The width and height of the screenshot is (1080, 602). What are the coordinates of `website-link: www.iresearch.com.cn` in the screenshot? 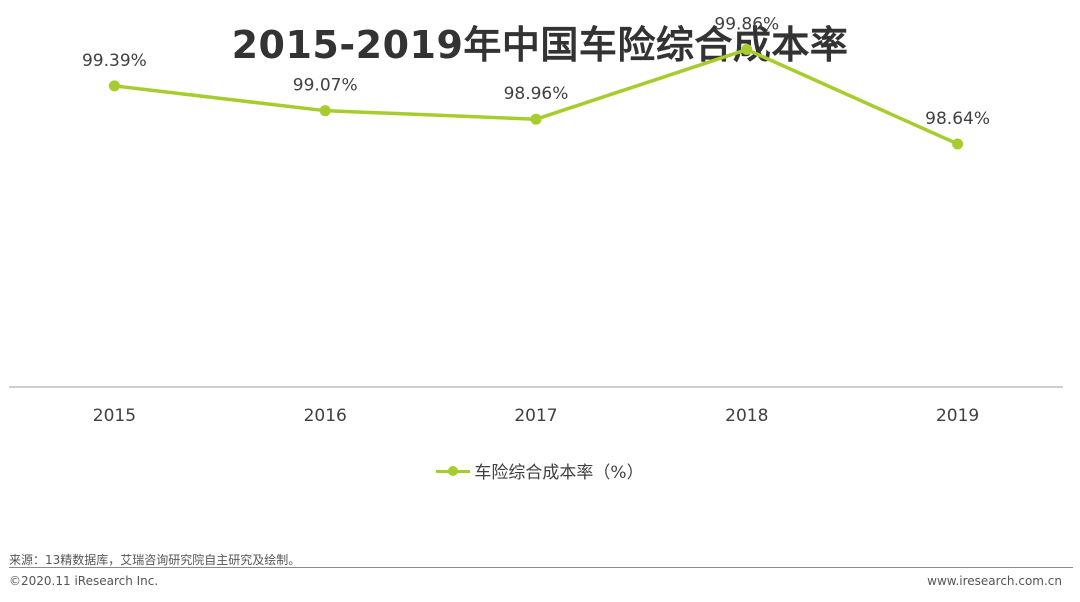 It's located at (994, 581).